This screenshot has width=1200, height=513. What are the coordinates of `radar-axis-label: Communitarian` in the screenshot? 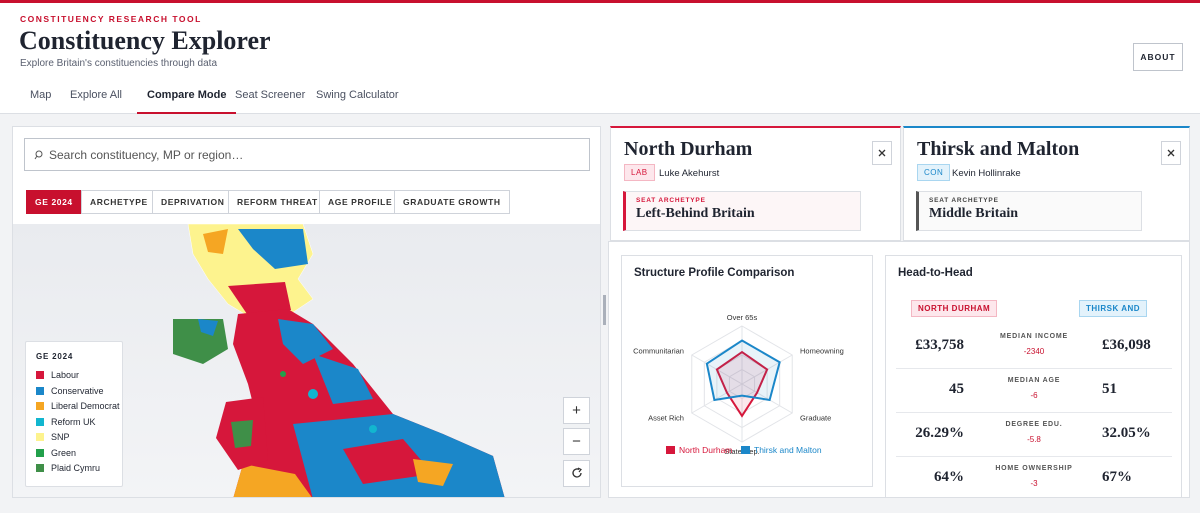 It's located at (658, 351).